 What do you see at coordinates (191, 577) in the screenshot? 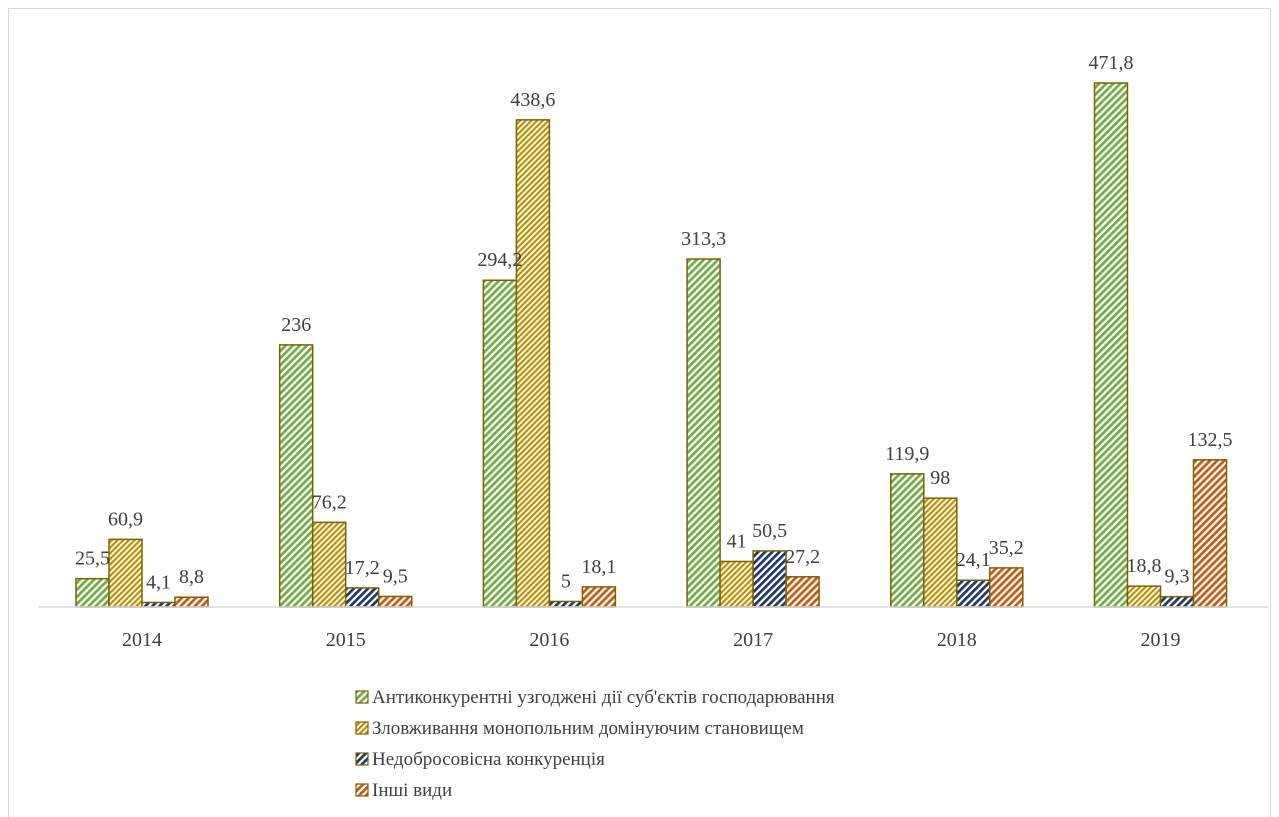
I see `data-label-2014-s4: 8,8` at bounding box center [191, 577].